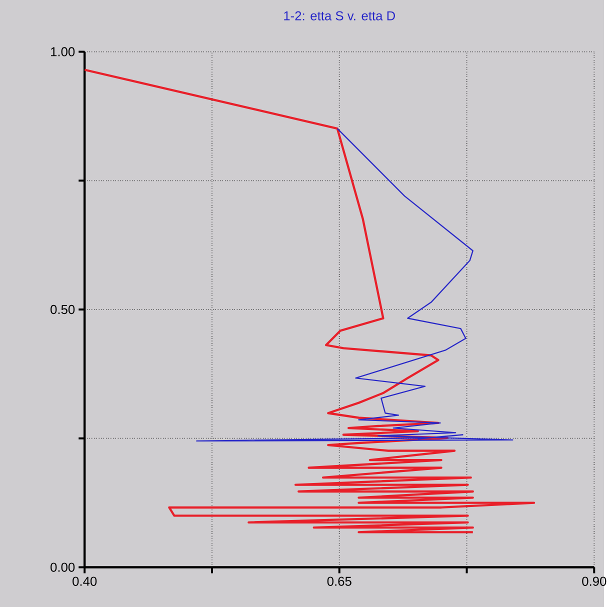 This screenshot has height=607, width=610. What do you see at coordinates (339, 581) in the screenshot?
I see `x-tick-label: 0.65` at bounding box center [339, 581].